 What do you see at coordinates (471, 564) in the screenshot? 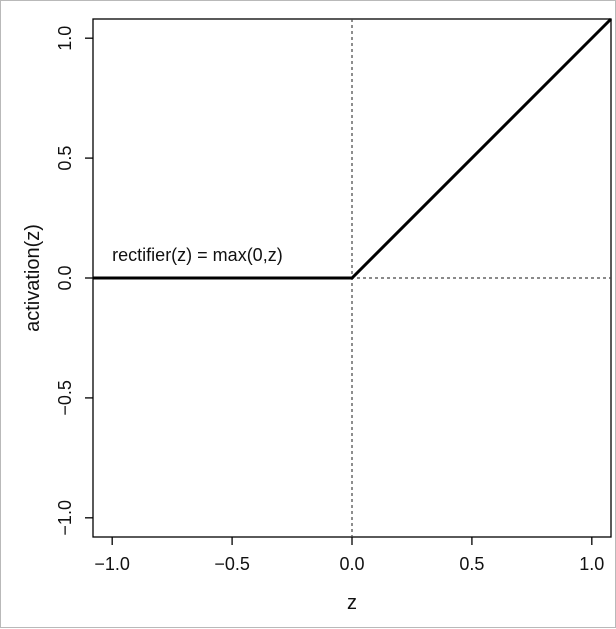
I see `x-tick-label-3: 0.5` at bounding box center [471, 564].